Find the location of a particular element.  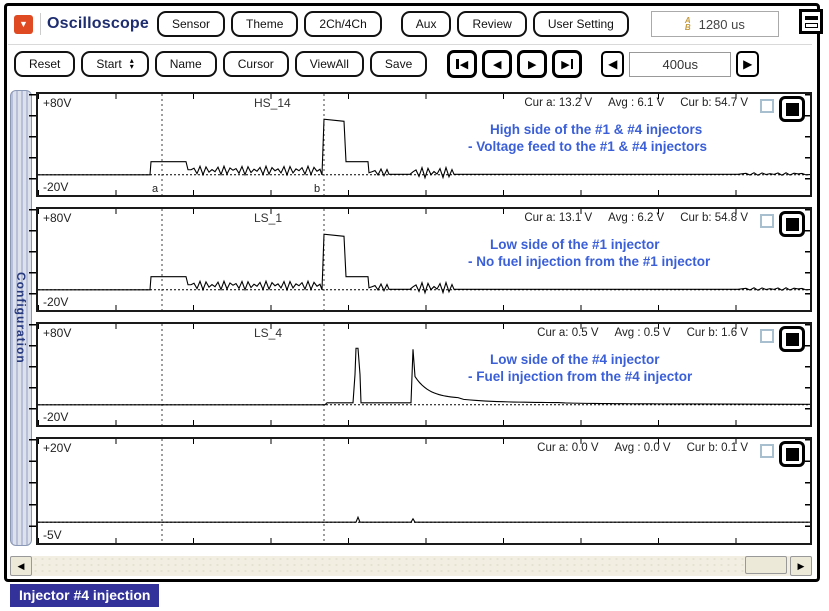

timebase-decrease-button: ◀ is located at coordinates (613, 64).